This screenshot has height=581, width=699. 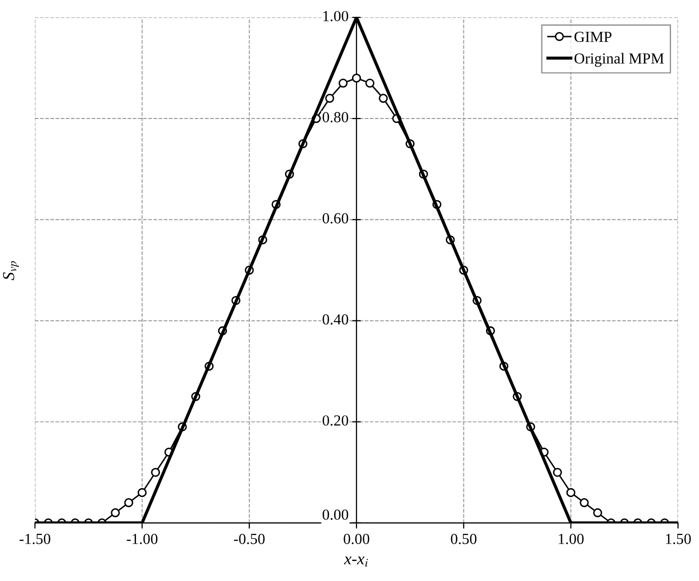 I want to click on y-tick-label: 0.60, so click(x=335, y=218).